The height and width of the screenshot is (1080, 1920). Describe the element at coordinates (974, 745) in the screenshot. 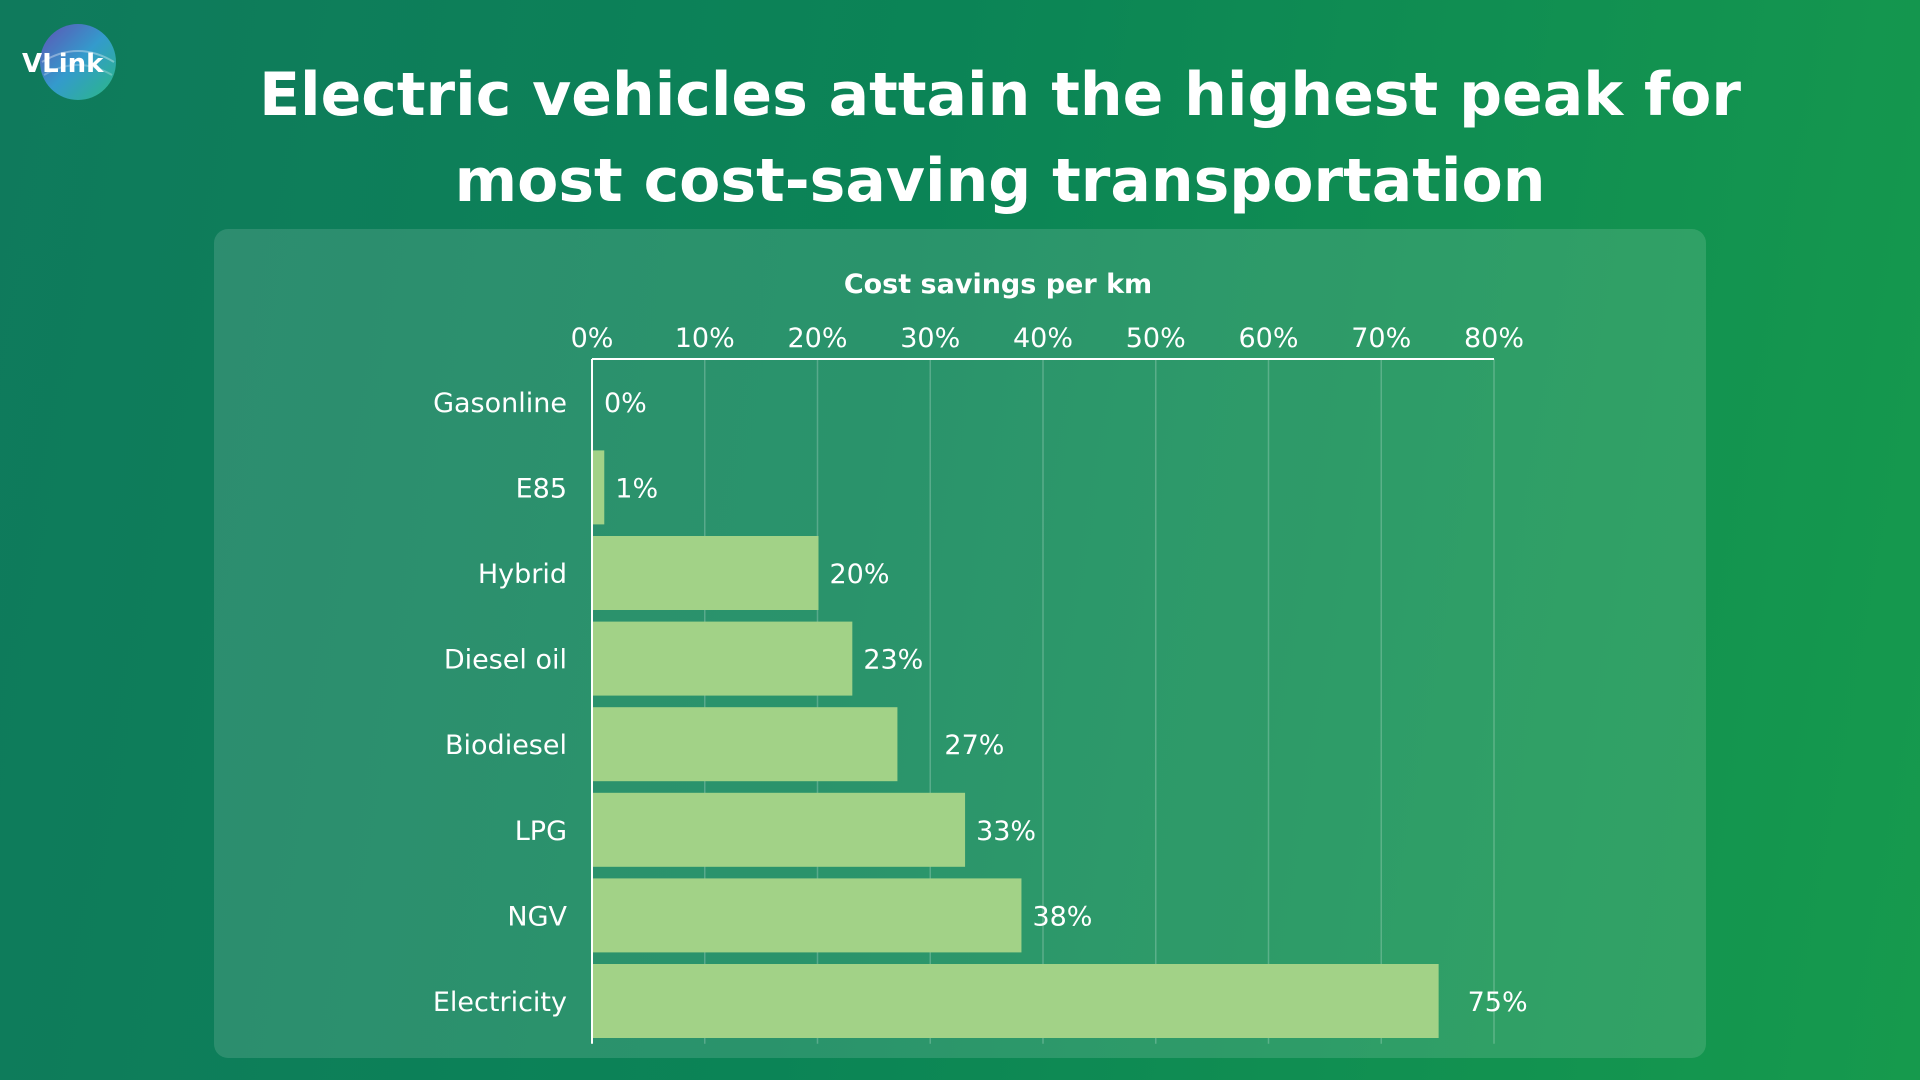

I see `data-label: 27%` at that location.